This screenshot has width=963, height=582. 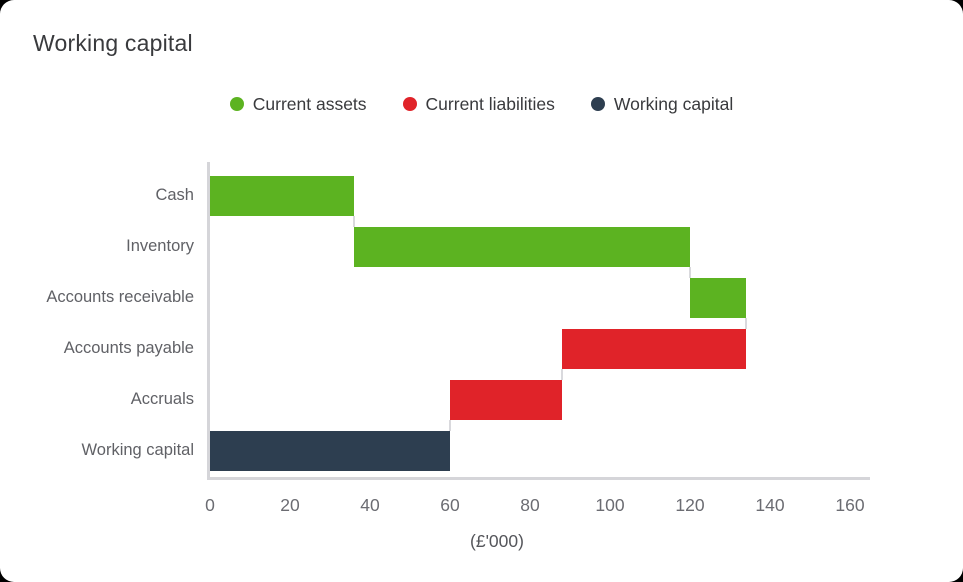 I want to click on y-axis-line, so click(x=208, y=321).